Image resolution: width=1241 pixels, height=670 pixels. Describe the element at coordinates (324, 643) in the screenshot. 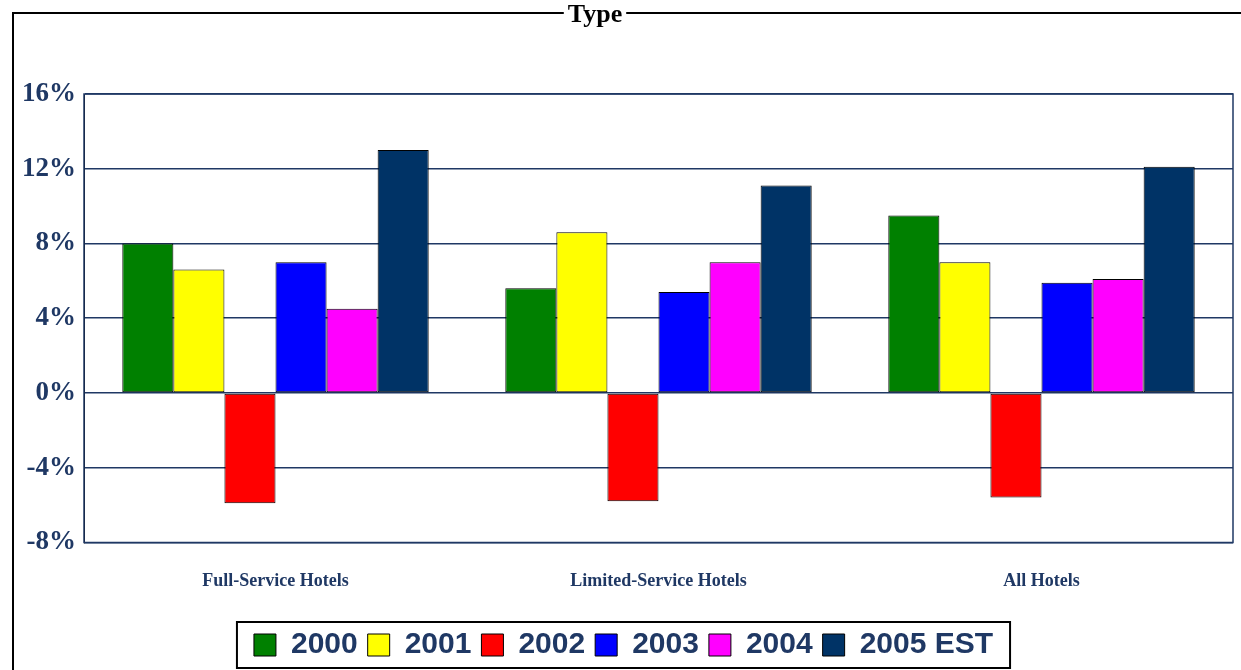

I see `legend-label: 2000` at that location.